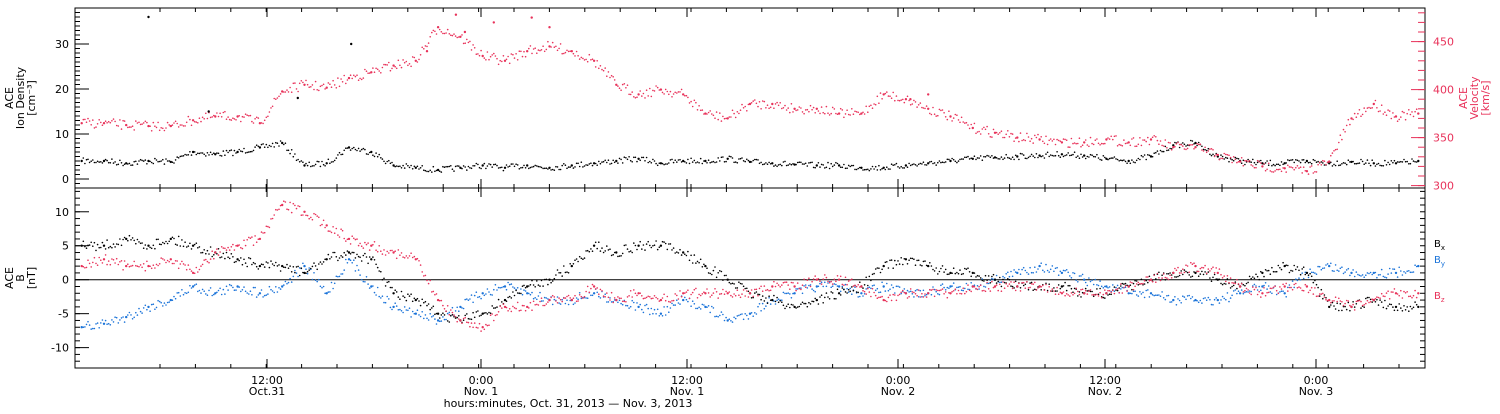 The image size is (1500, 414). What do you see at coordinates (549, 27) in the screenshot?
I see `velocity-outlier-point` at bounding box center [549, 27].